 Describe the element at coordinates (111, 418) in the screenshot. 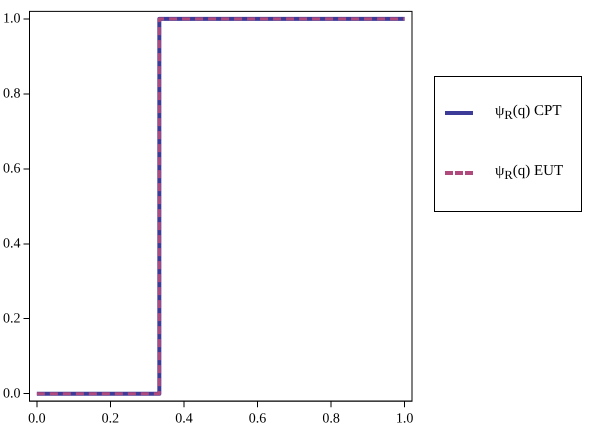

I see `x-tick-label: 0.2` at that location.